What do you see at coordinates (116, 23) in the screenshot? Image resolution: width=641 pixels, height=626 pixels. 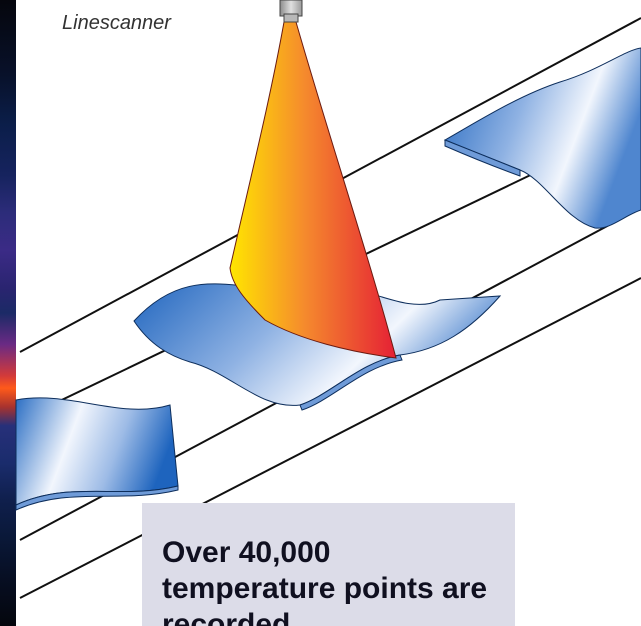 I see `scanner-label: Linescanner` at bounding box center [116, 23].